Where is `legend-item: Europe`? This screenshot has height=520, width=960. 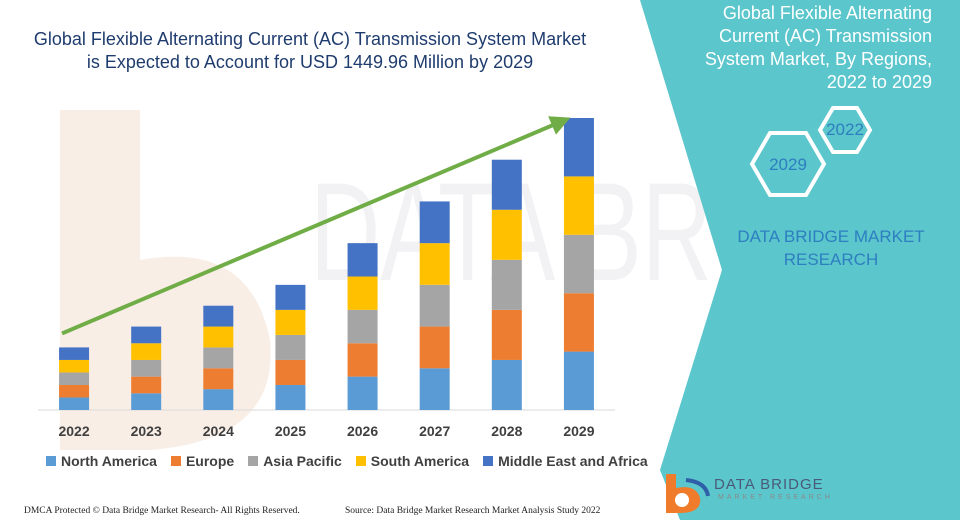 legend-item: Europe is located at coordinates (202, 461).